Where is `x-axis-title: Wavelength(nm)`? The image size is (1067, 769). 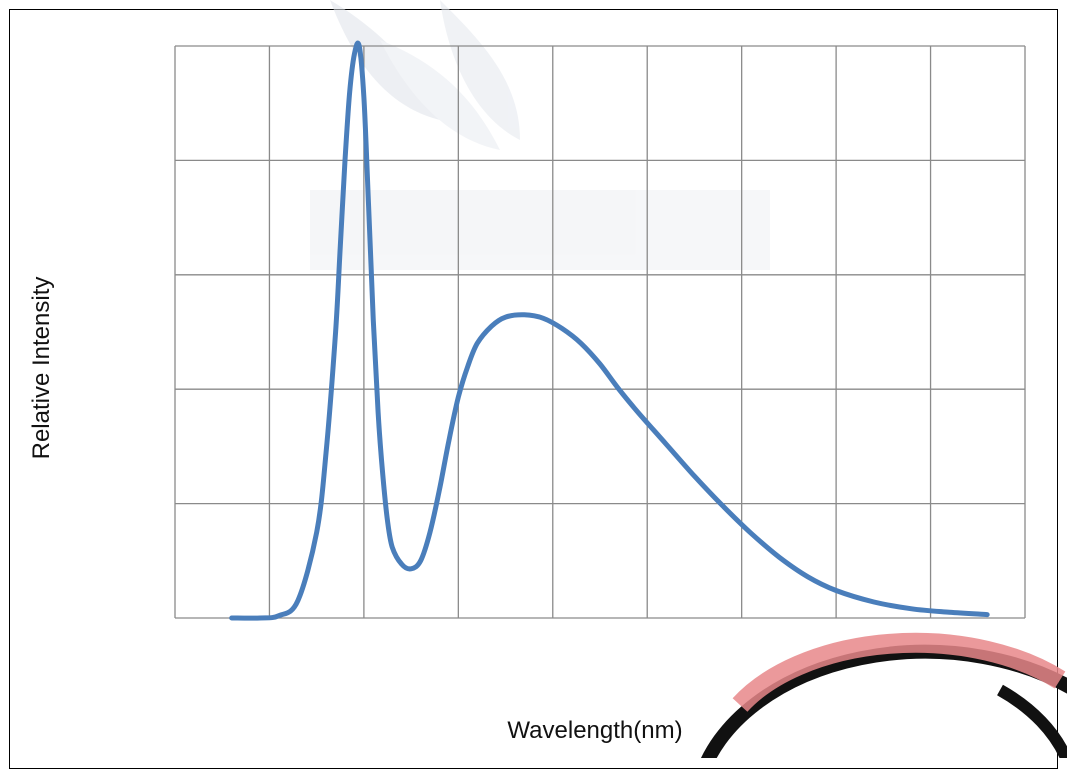
x-axis-title: Wavelength(nm) is located at coordinates (594, 730).